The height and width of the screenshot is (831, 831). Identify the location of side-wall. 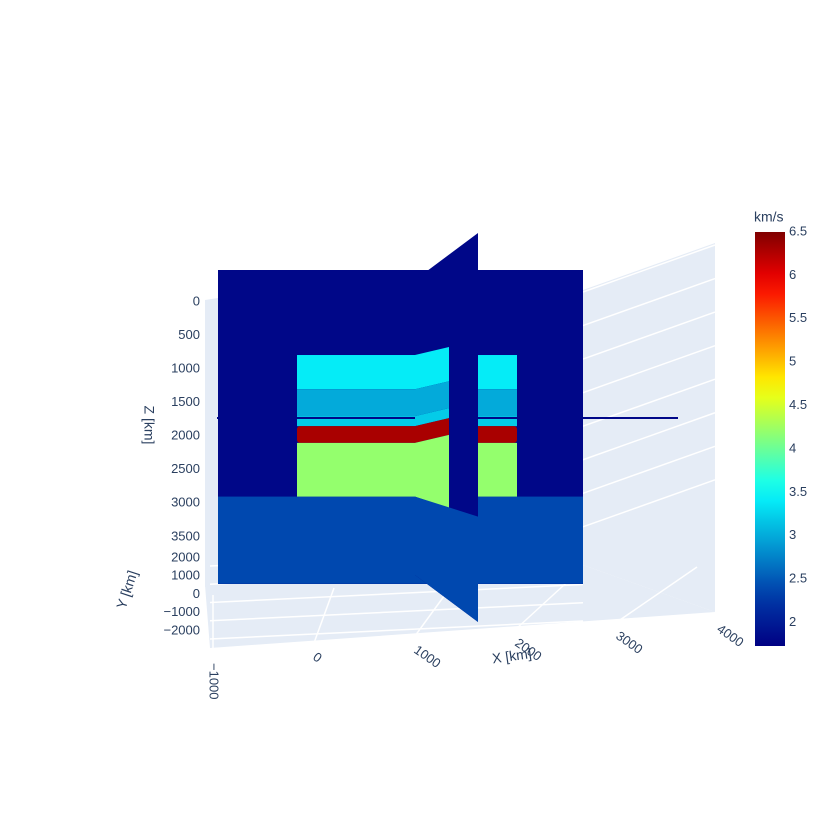
(211, 442).